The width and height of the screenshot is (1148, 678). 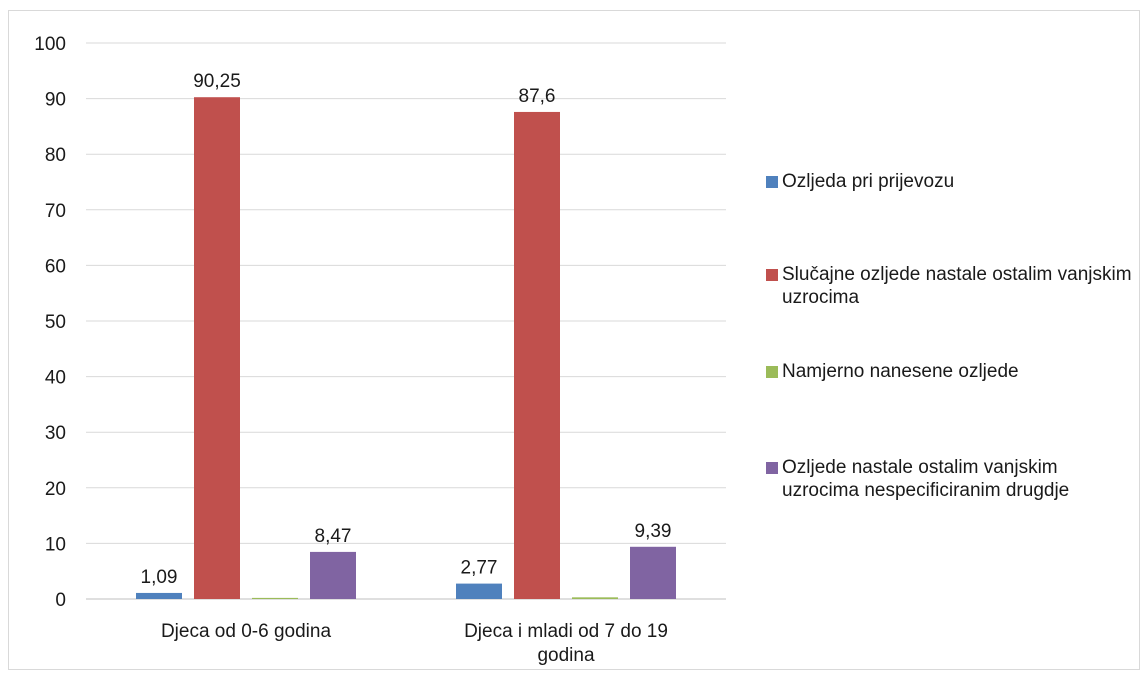 I want to click on data-label: 8,47, so click(x=333, y=536).